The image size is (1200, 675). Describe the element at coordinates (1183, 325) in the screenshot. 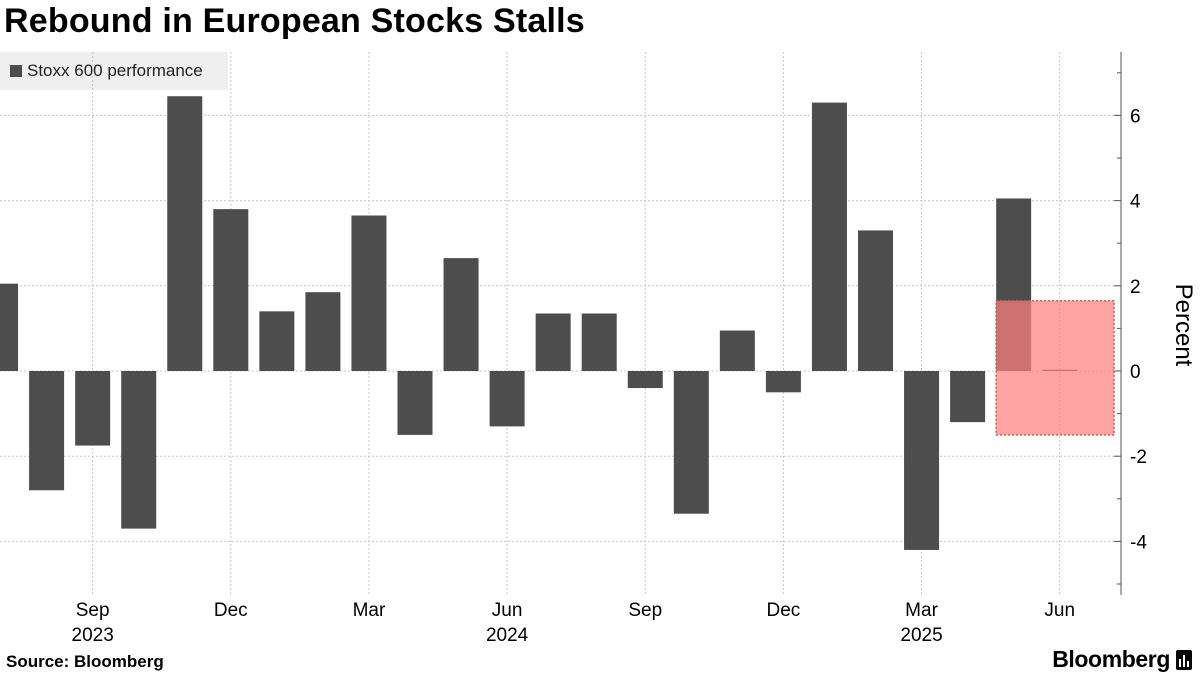

I see `y-axis-title: Percent` at that location.